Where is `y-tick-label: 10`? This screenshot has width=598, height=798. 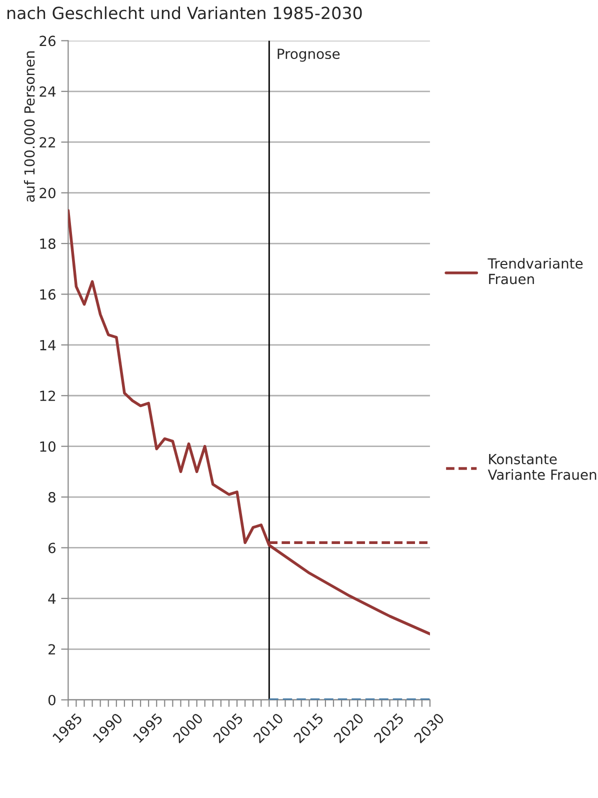 y-tick-label: 10 is located at coordinates (48, 446).